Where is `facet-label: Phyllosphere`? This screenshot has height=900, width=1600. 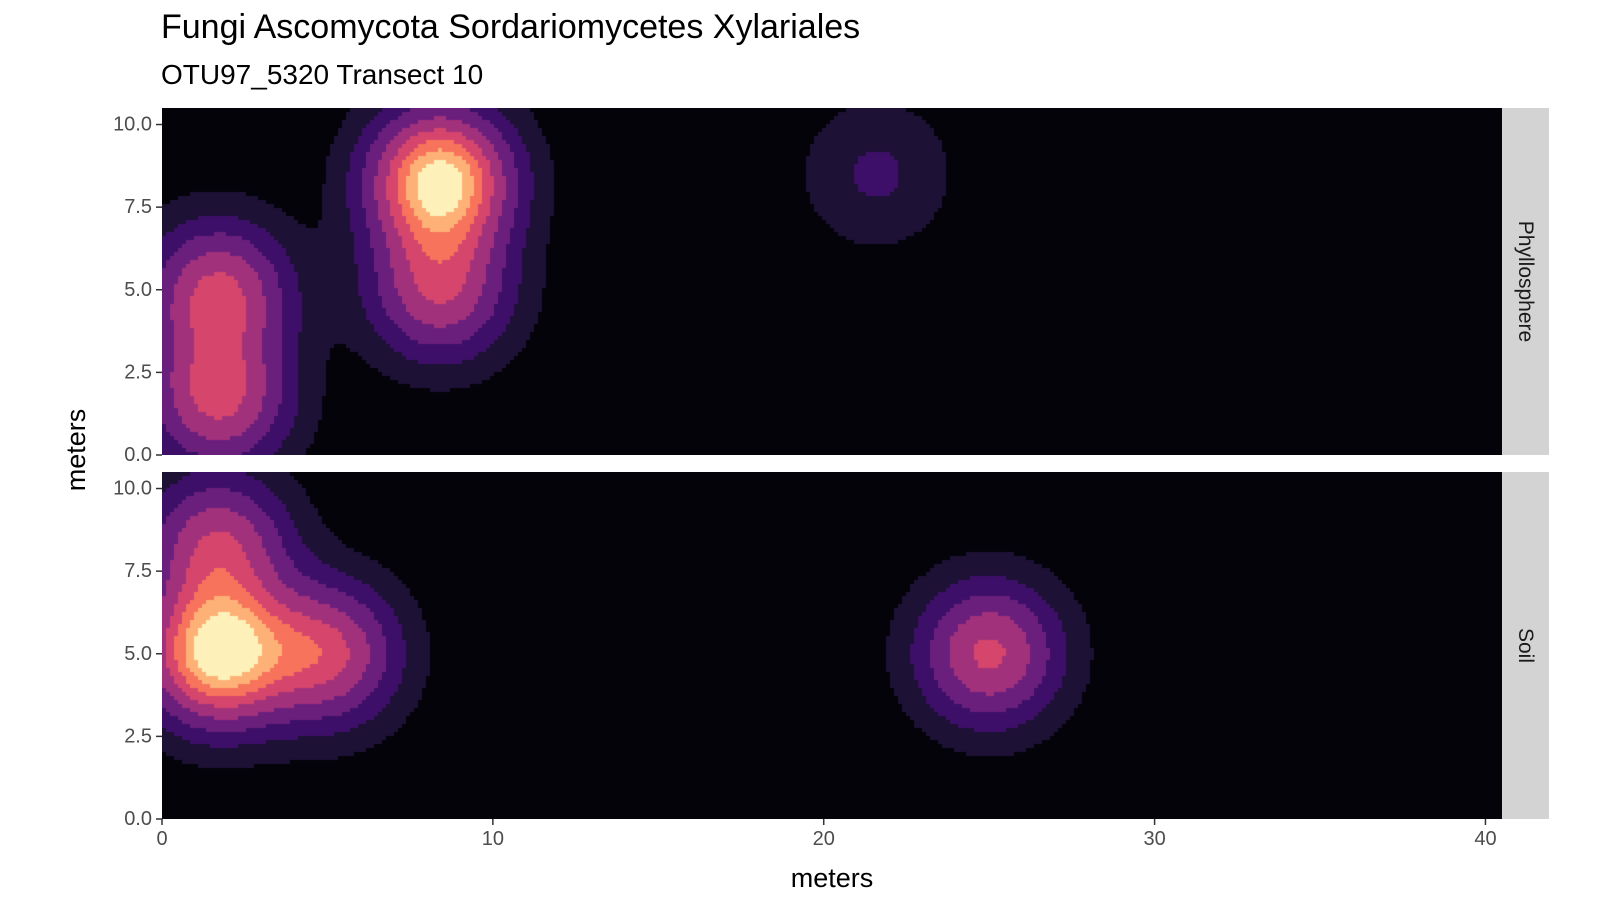 facet-label: Phyllosphere is located at coordinates (1525, 281).